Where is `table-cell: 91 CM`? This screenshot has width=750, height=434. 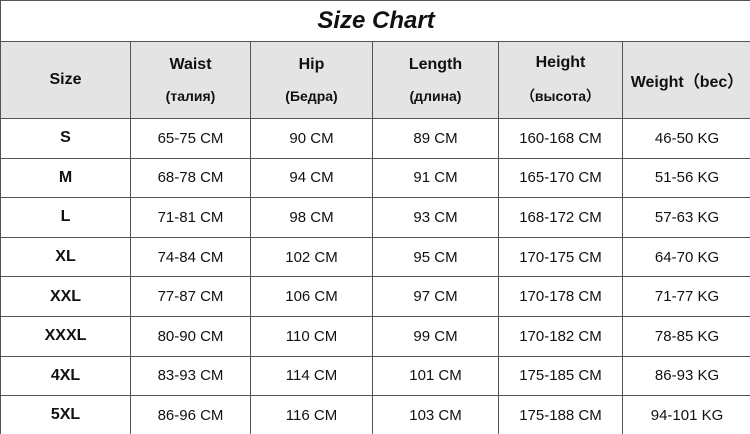
table-cell: 91 CM is located at coordinates (435, 178).